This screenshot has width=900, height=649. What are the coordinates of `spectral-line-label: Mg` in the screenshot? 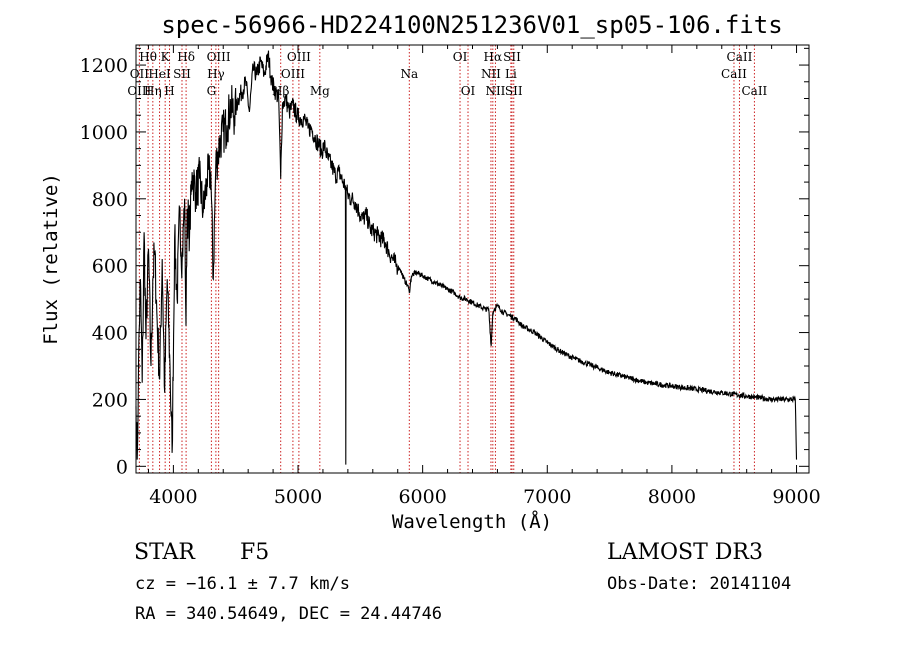 It's located at (320, 91).